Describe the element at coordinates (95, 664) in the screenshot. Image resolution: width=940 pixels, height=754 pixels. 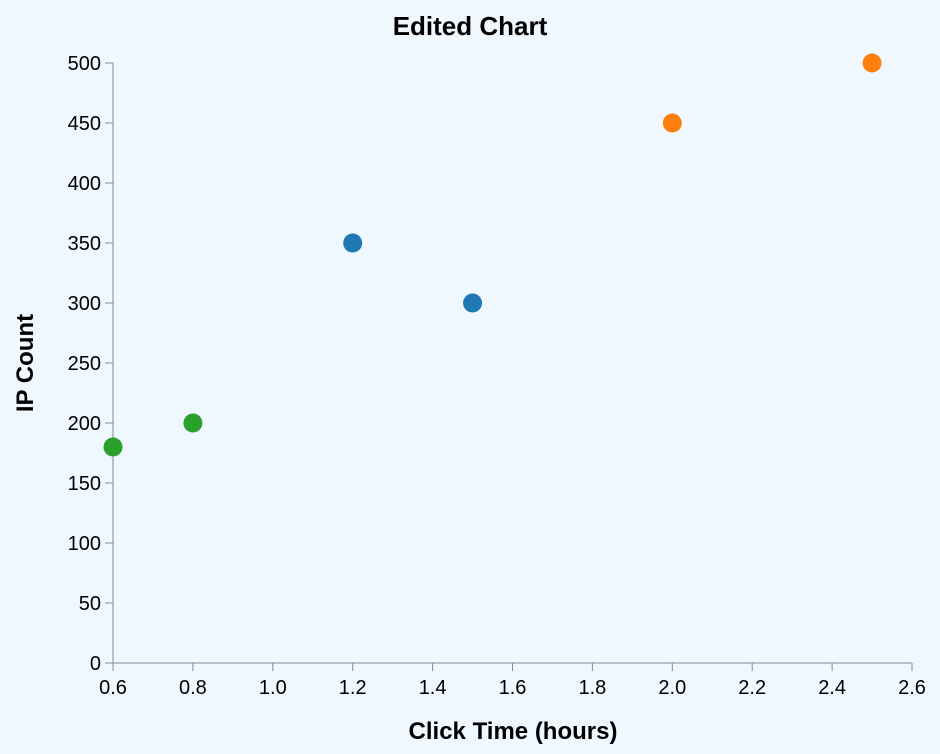
I see `y-tick-label: 0` at that location.